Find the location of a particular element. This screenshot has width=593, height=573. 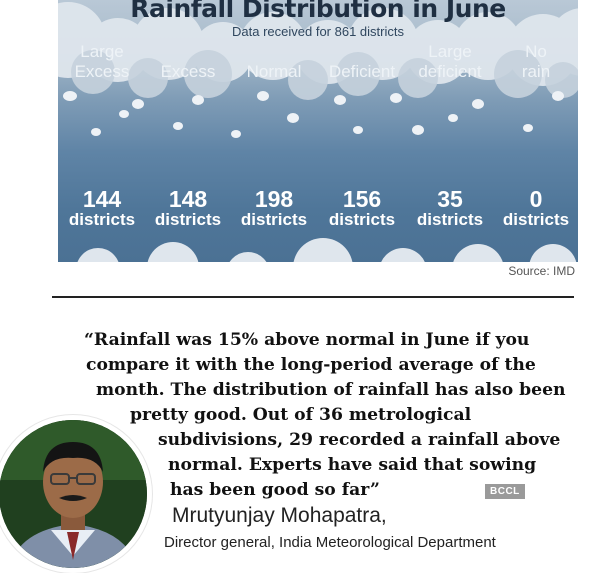

photo-credit-badge: BCCL is located at coordinates (505, 491).